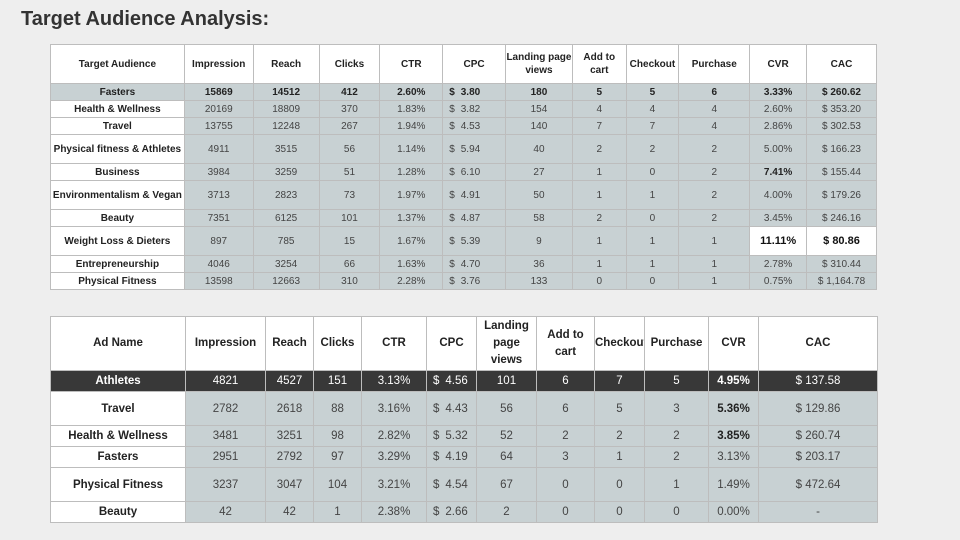  Describe the element at coordinates (599, 64) in the screenshot. I see `column-header: Add to cart` at that location.